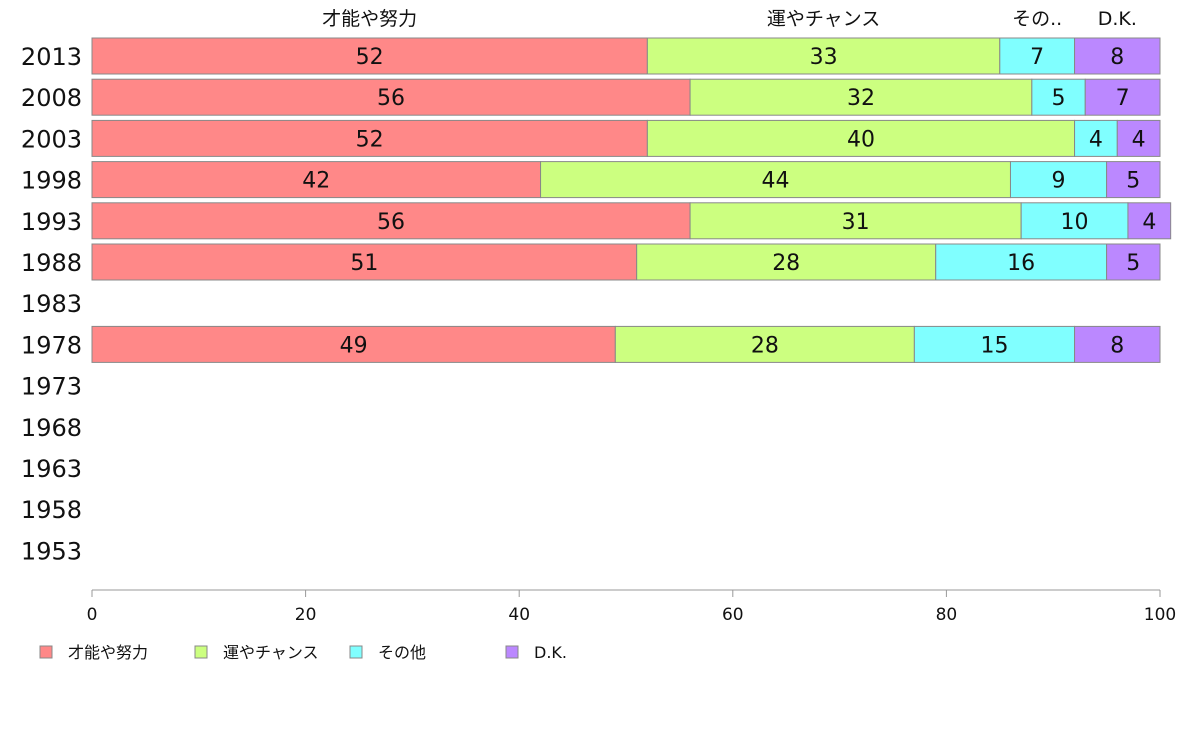  I want to click on data-label: 42, so click(316, 181).